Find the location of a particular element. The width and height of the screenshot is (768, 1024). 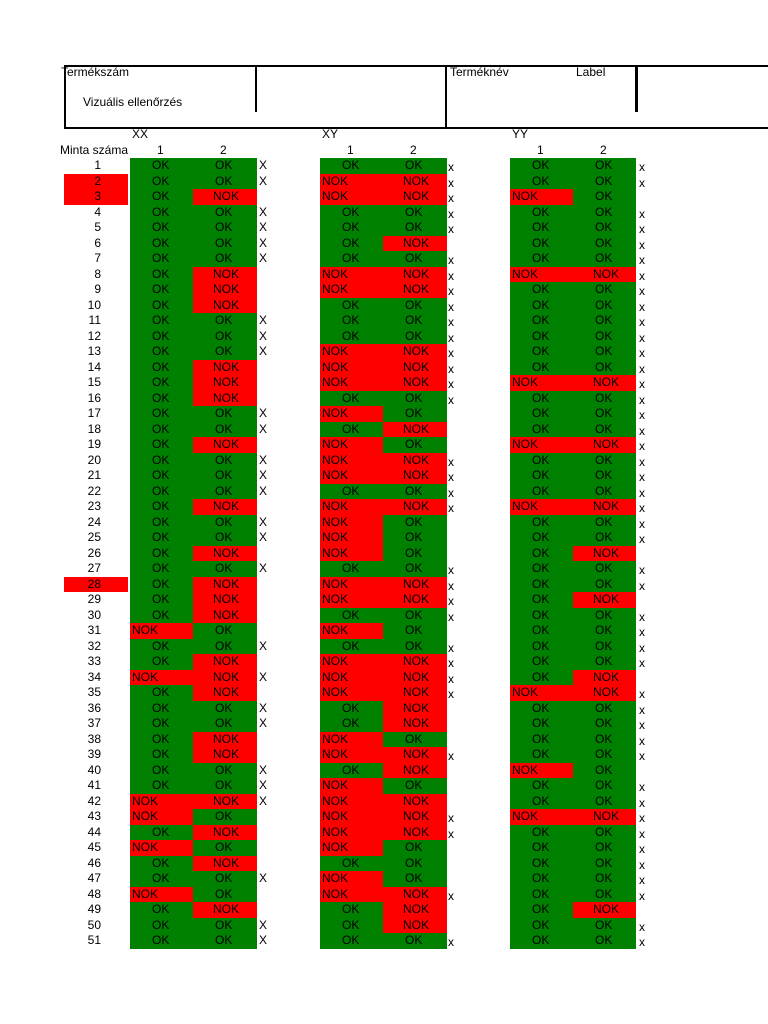

sample-number: 21 is located at coordinates (94, 475).